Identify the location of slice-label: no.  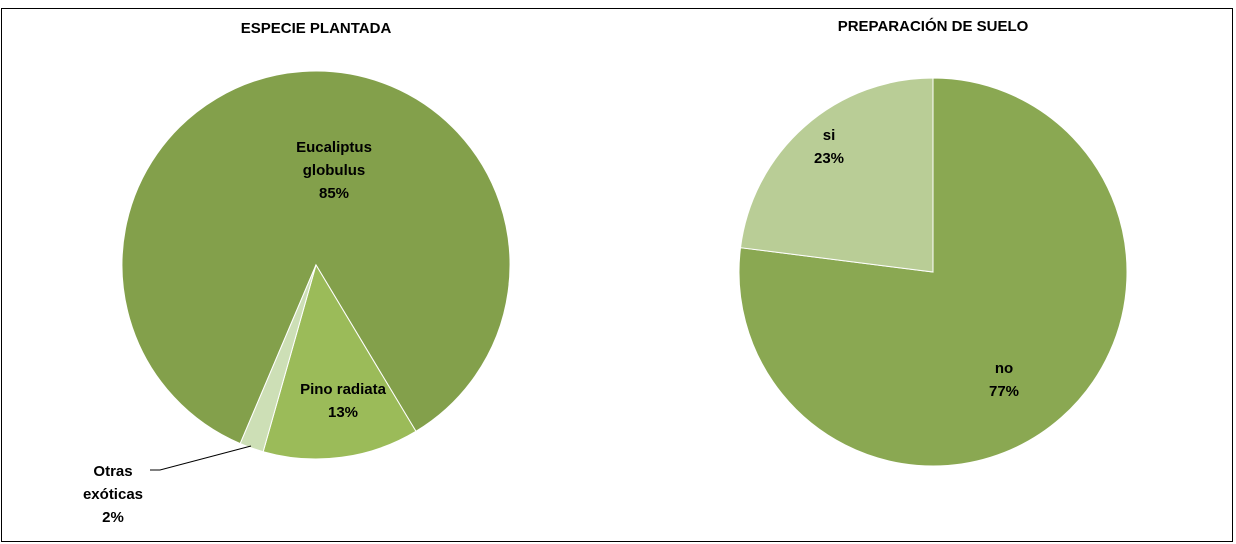
(1004, 368).